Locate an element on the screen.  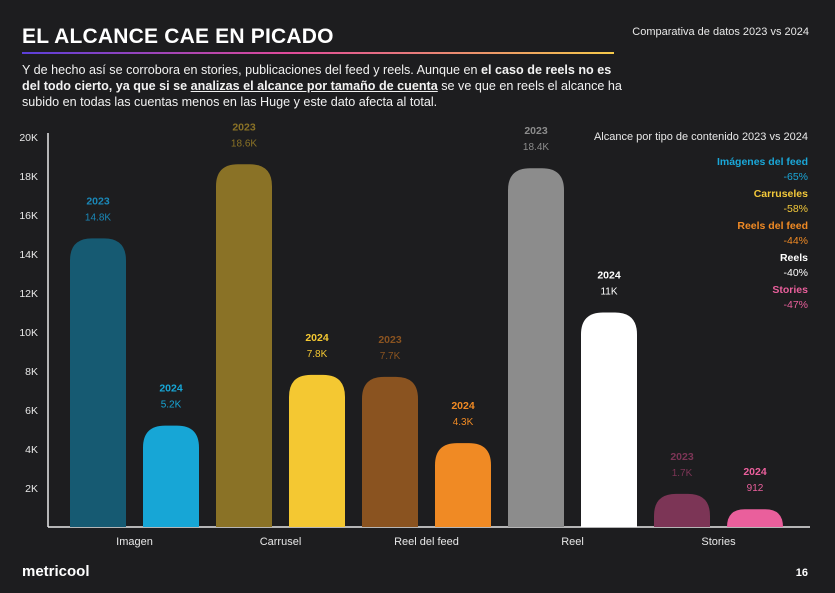
y-tick-label: 4K is located at coordinates (31, 450).